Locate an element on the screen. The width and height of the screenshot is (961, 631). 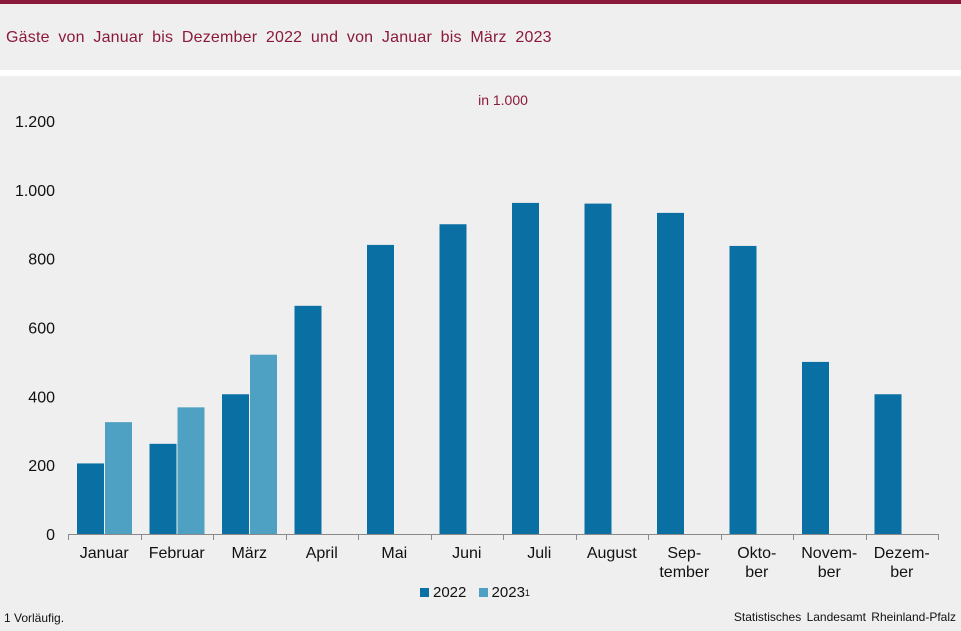
x-tick-label: Juni is located at coordinates (466, 553).